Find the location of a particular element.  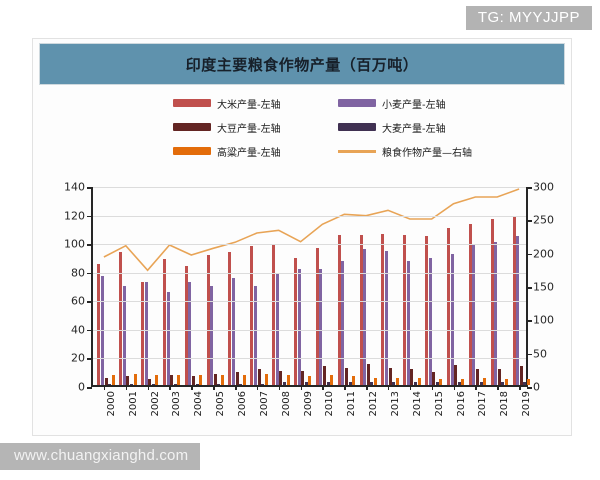

x-axis-tick-label: 2002 is located at coordinates (155, 404).